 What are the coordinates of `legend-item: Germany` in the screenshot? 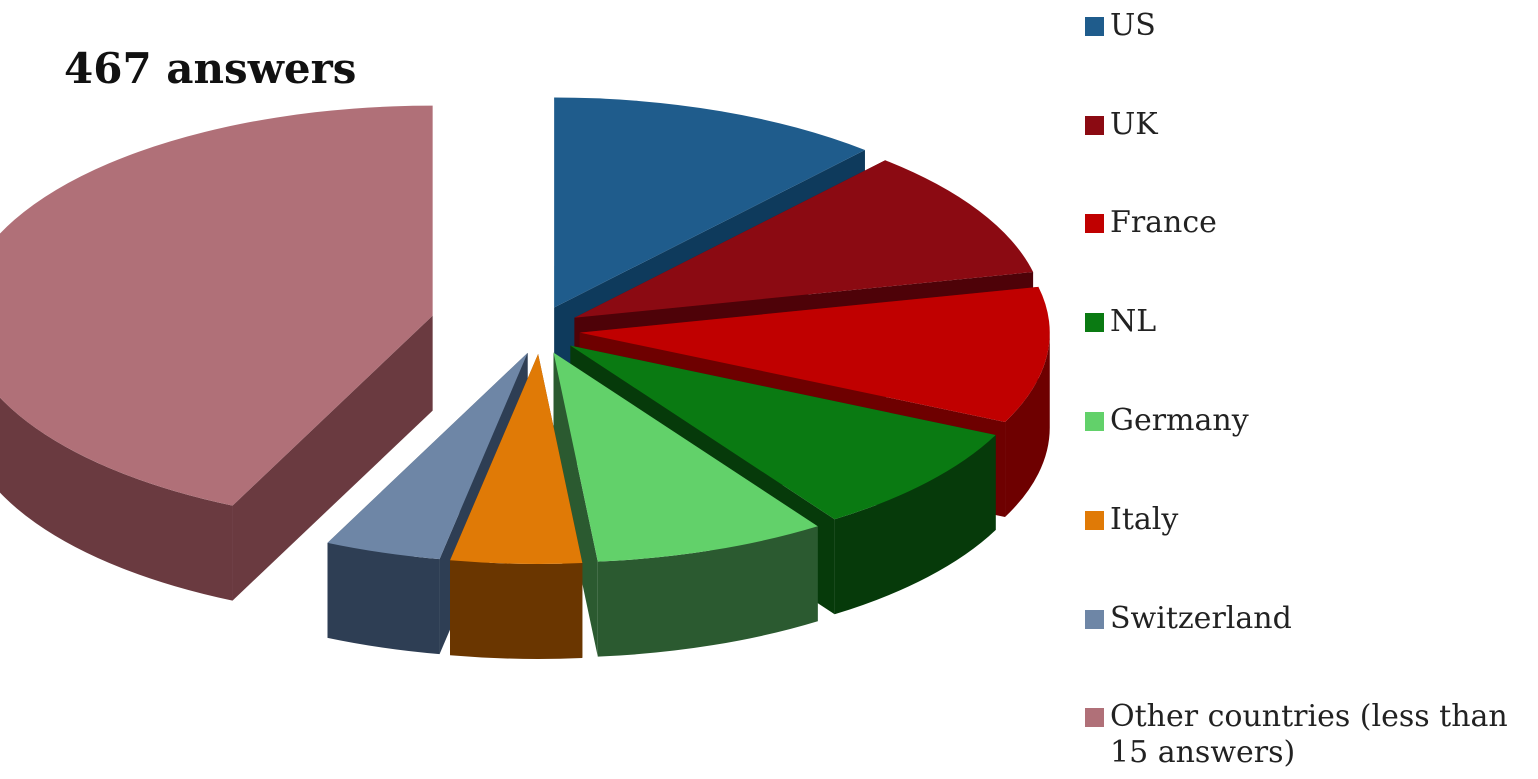 It's located at (1167, 421).